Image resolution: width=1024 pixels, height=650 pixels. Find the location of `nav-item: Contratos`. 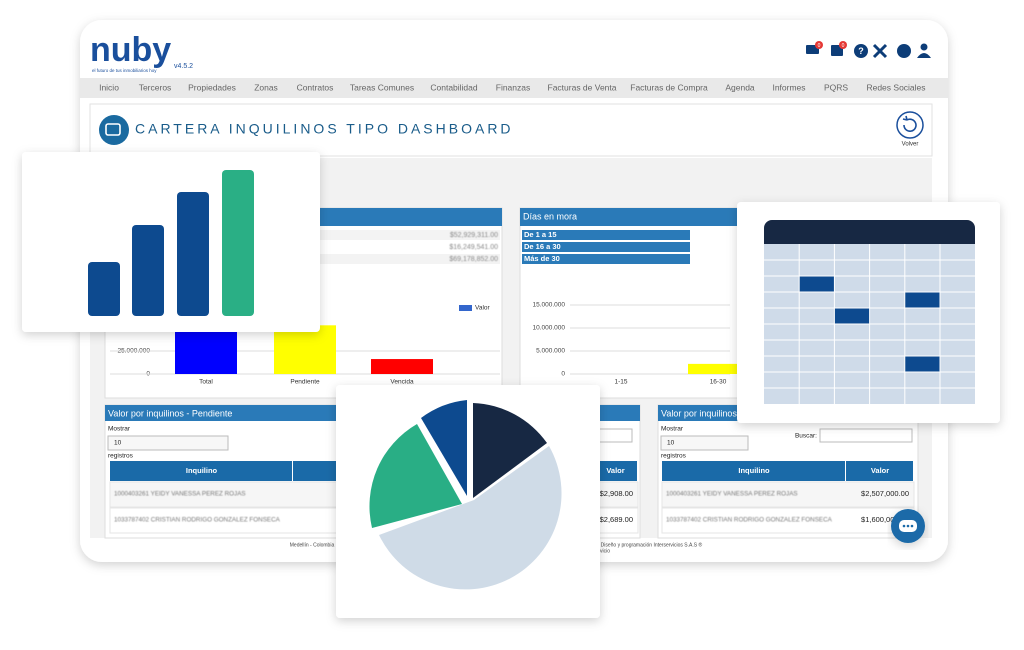

nav-item: Contratos is located at coordinates (315, 87).